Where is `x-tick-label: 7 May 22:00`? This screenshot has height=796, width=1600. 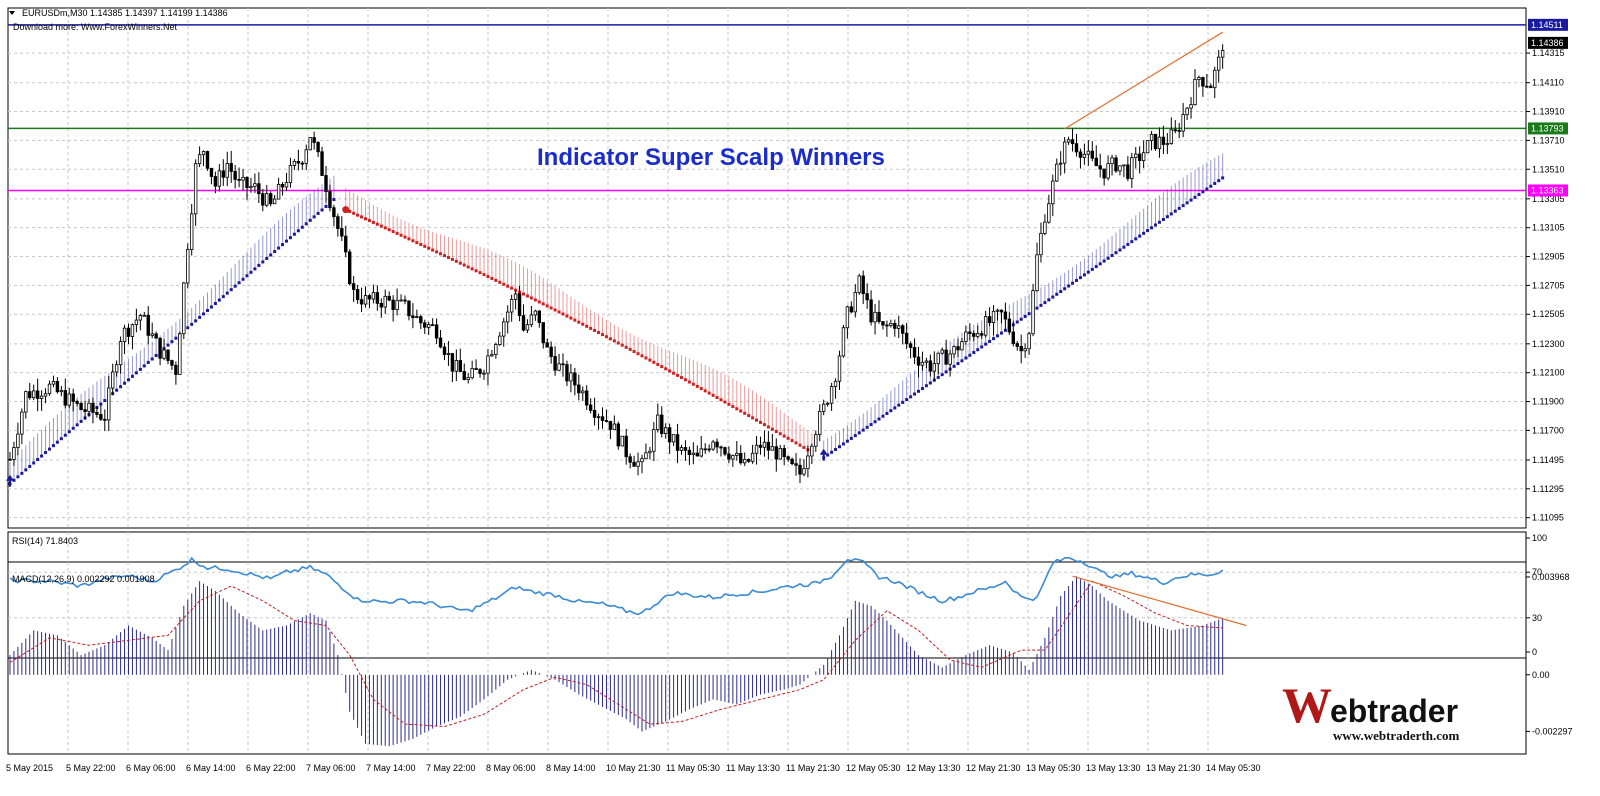
x-tick-label: 7 May 22:00 is located at coordinates (451, 768).